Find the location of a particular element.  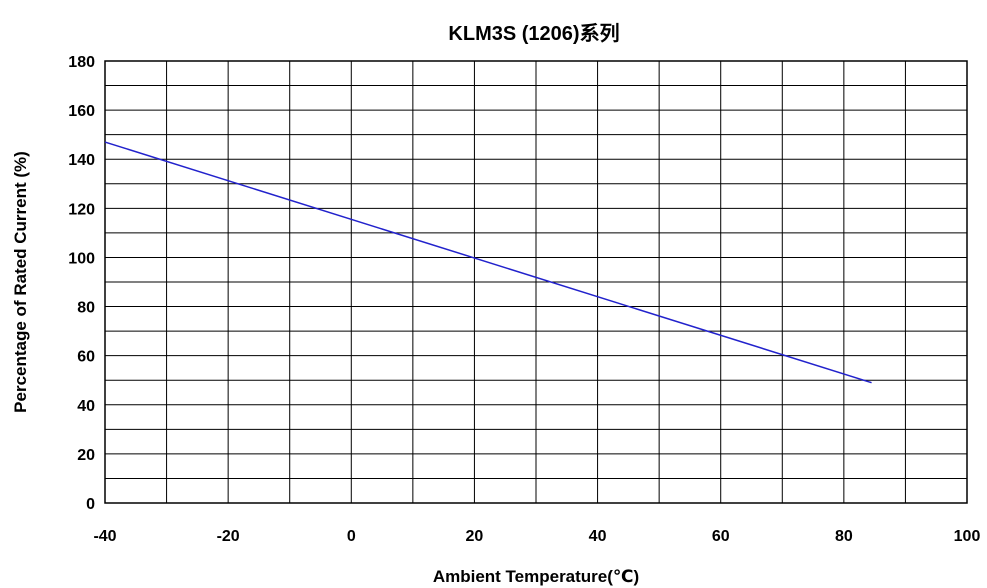

x-tick-labels: -40 -20 0 20 40 60 80 100 is located at coordinates (536, 536).